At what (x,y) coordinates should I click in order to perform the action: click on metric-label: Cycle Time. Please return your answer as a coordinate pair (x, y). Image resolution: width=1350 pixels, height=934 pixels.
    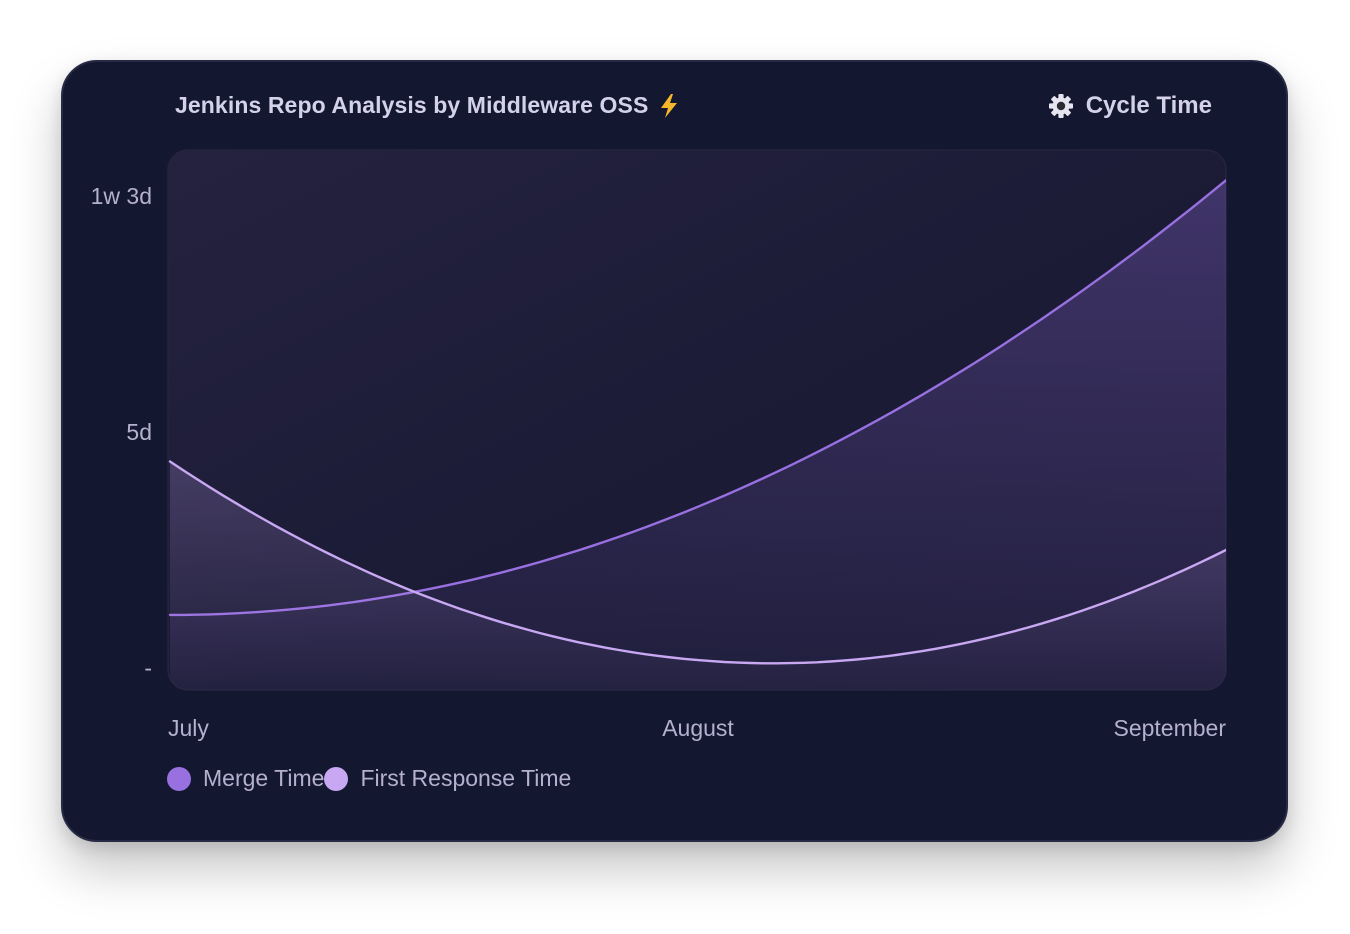
    Looking at the image, I should click on (1148, 105).